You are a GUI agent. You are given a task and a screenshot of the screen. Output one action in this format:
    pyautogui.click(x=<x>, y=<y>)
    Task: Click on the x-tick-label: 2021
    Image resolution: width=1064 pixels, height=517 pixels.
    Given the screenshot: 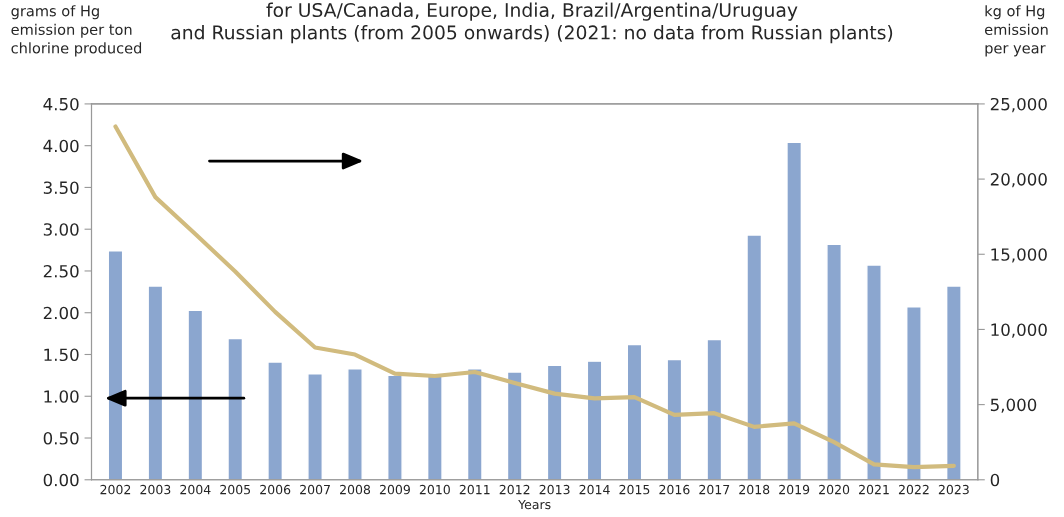 What is the action you would take?
    pyautogui.click(x=874, y=489)
    